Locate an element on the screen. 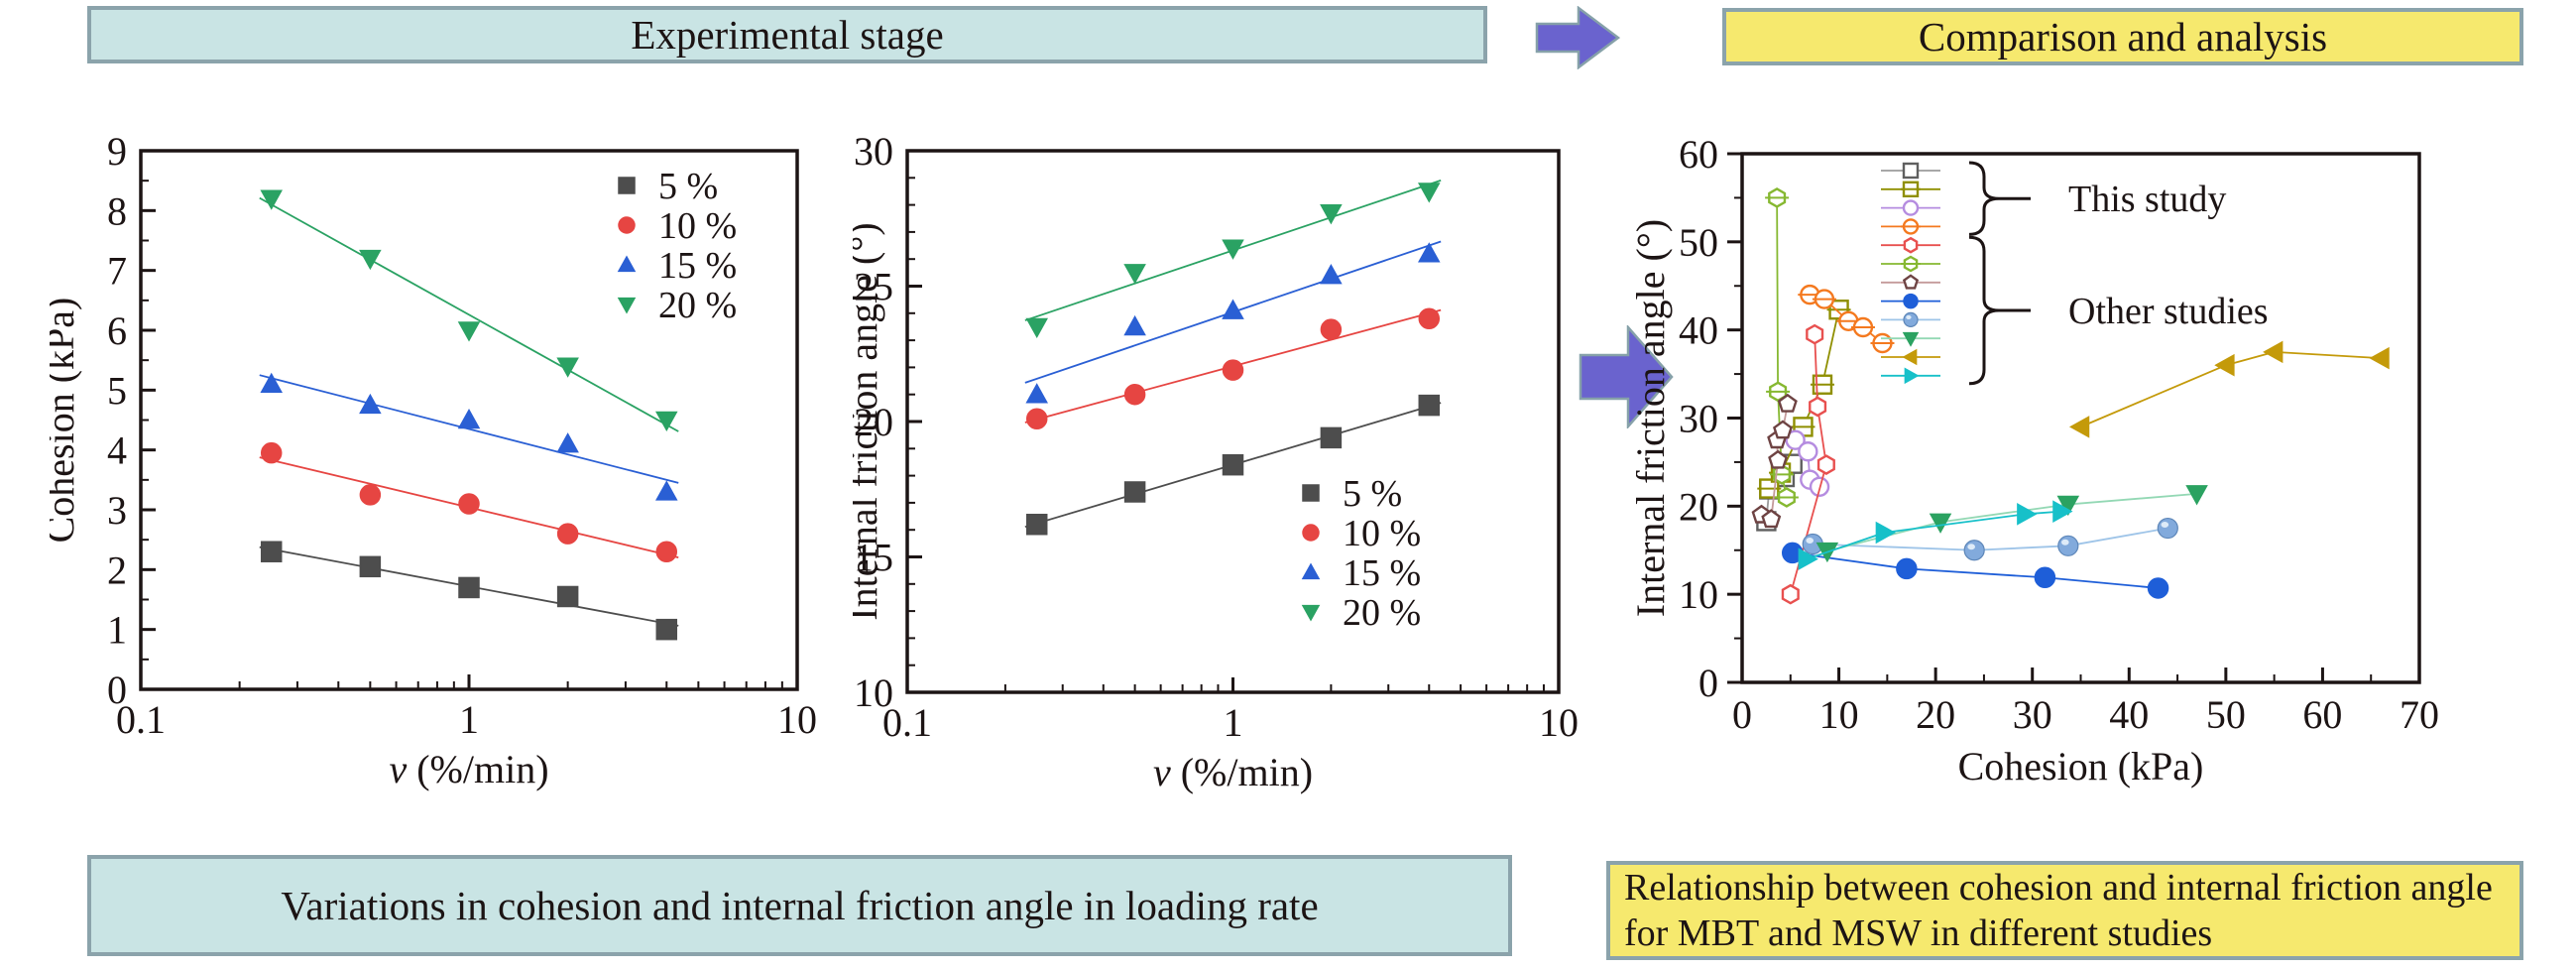 Image resolution: width=2576 pixels, height=971 pixels. experimental-stage-box: Experimental stage is located at coordinates (787, 34).